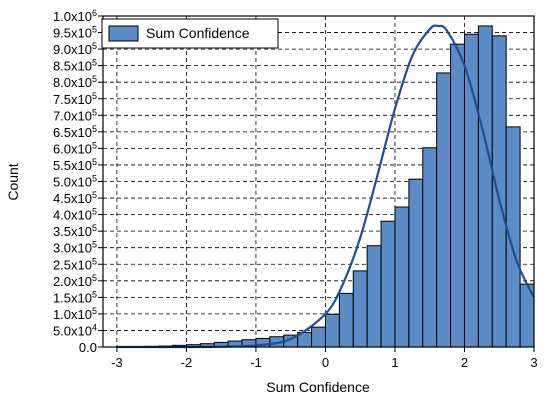 The width and height of the screenshot is (550, 408). I want to click on y-tick-label-17: 8.5x105, so click(75, 66).